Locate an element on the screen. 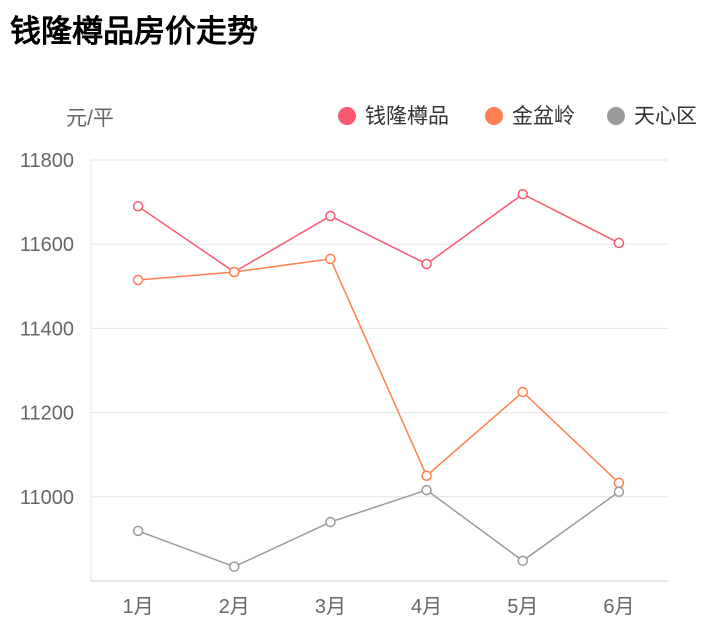  y-tick-label: 11200 is located at coordinates (47, 414).